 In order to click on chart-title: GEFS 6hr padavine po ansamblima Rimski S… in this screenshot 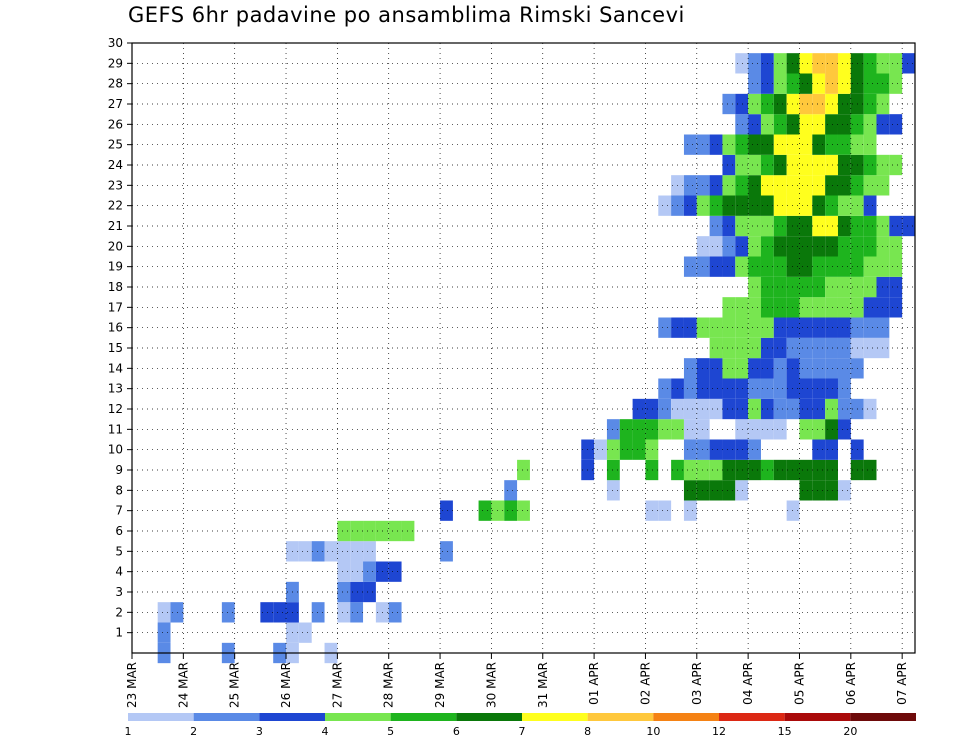, I will do `click(406, 15)`.